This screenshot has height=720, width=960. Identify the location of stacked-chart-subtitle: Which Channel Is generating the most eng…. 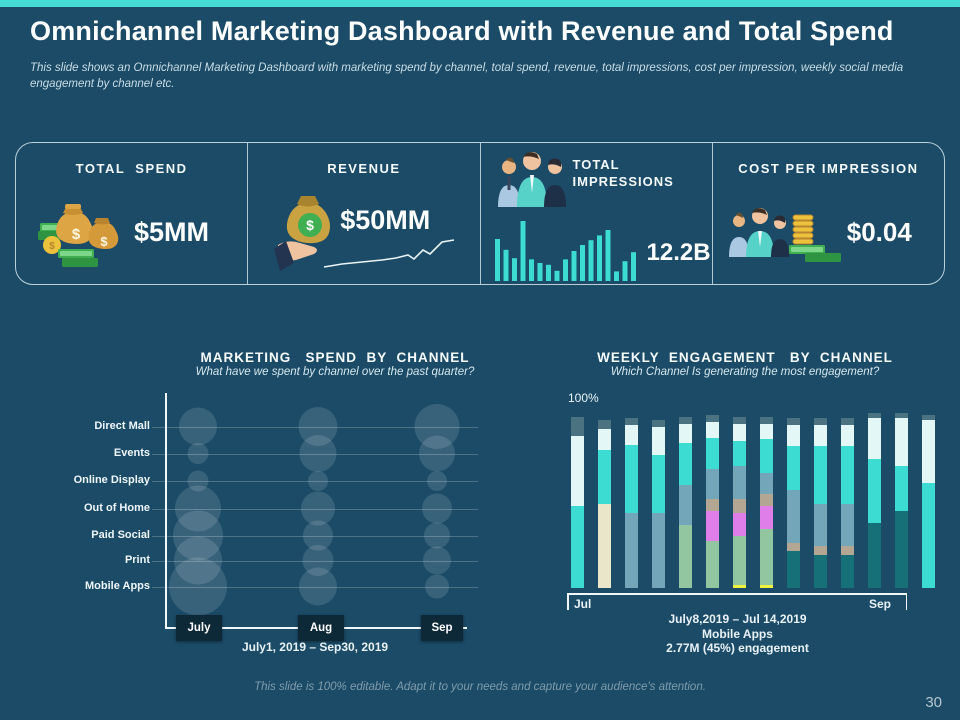
(745, 372).